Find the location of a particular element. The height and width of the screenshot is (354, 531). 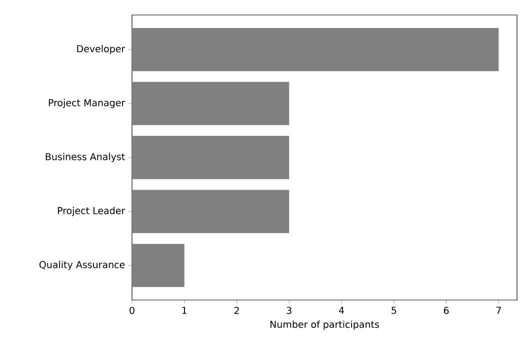

x-tick-label: 4 is located at coordinates (341, 310).